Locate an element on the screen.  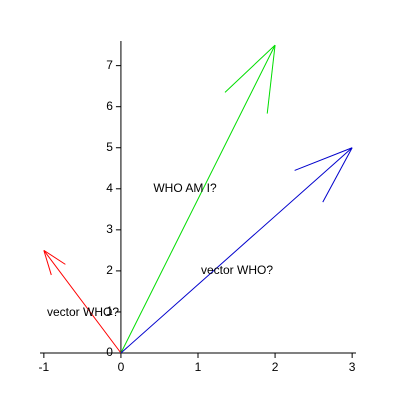
y-tick-label: 5 is located at coordinates (109, 147).